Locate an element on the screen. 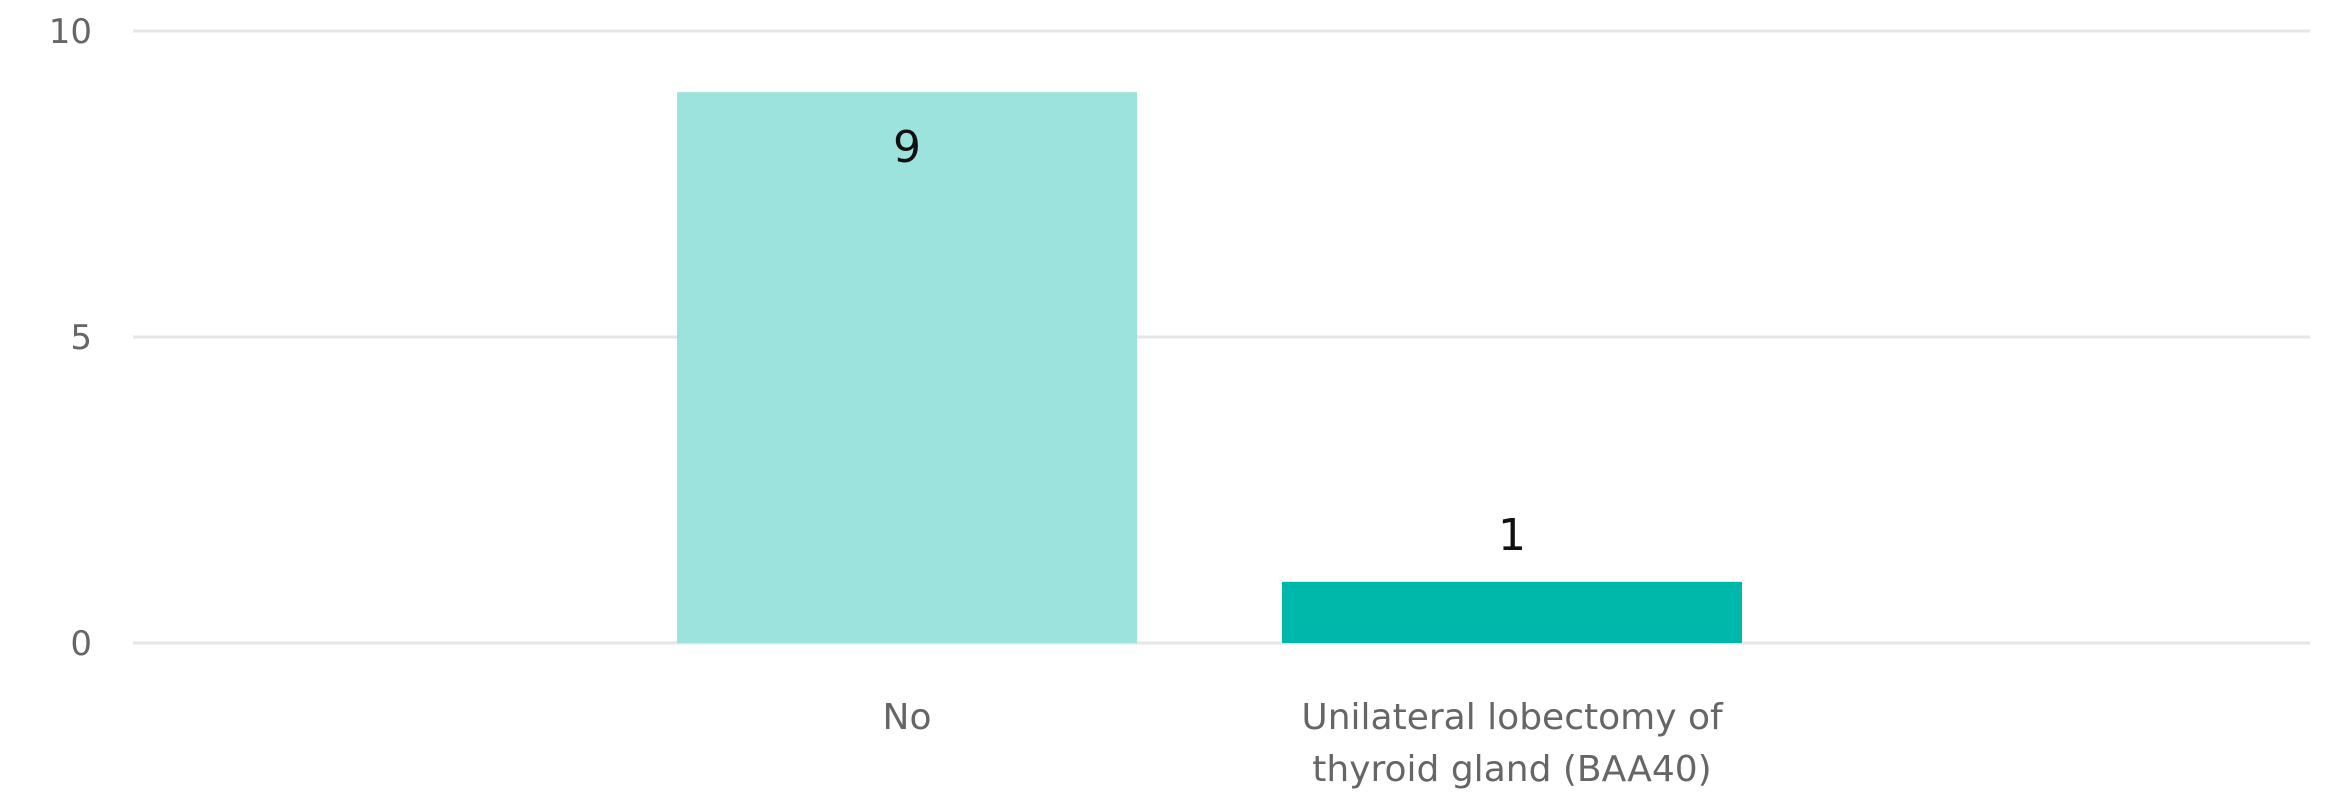 The width and height of the screenshot is (2330, 801). x-tick-label-line: No is located at coordinates (907, 717).